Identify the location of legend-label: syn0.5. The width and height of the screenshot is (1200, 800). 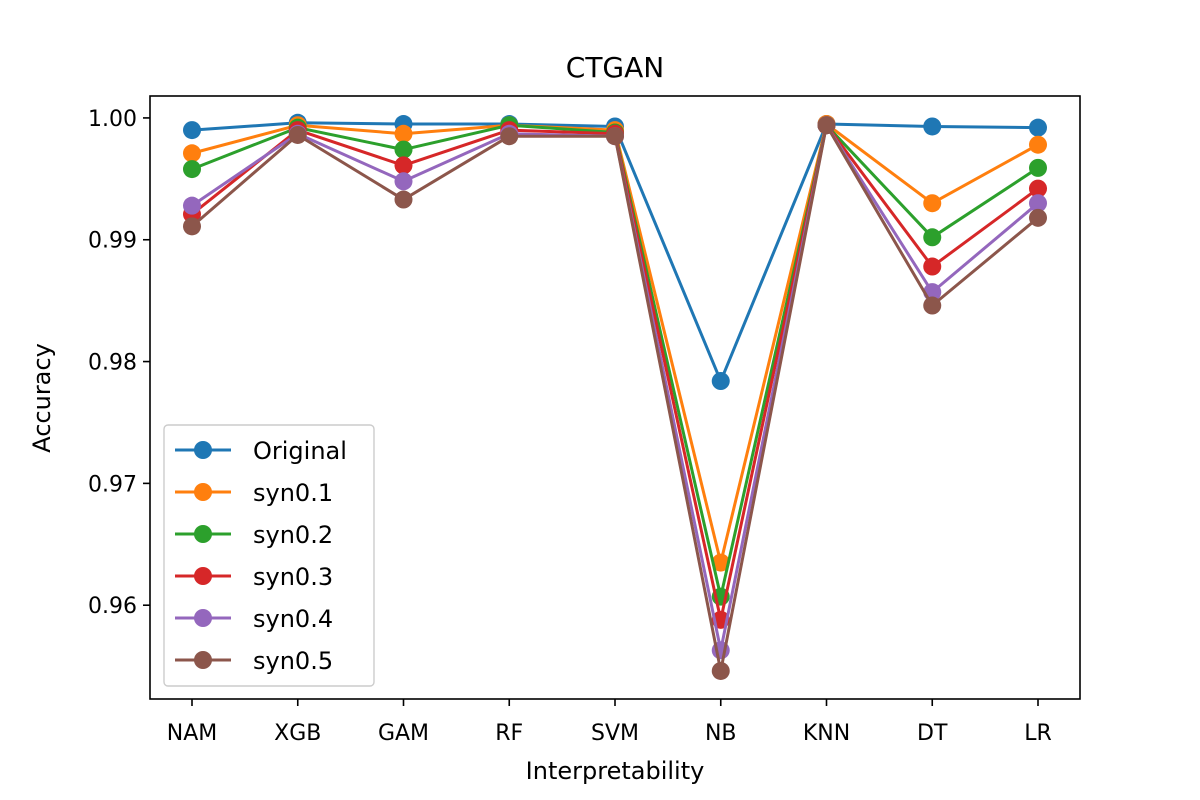
(293, 661).